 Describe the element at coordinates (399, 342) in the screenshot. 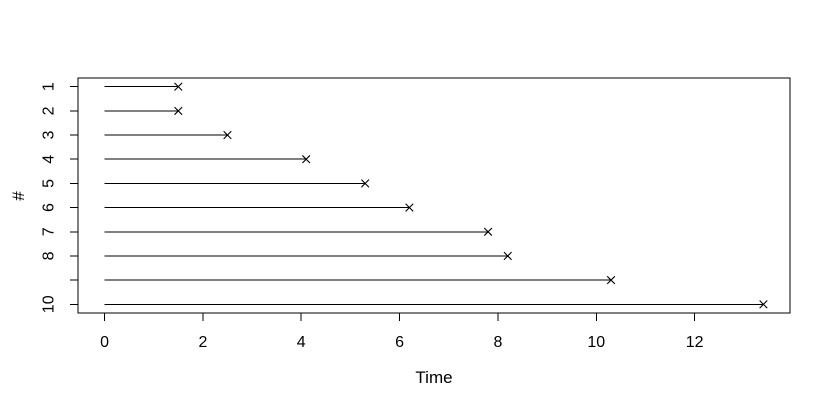

I see `x-tick-label: 6` at that location.